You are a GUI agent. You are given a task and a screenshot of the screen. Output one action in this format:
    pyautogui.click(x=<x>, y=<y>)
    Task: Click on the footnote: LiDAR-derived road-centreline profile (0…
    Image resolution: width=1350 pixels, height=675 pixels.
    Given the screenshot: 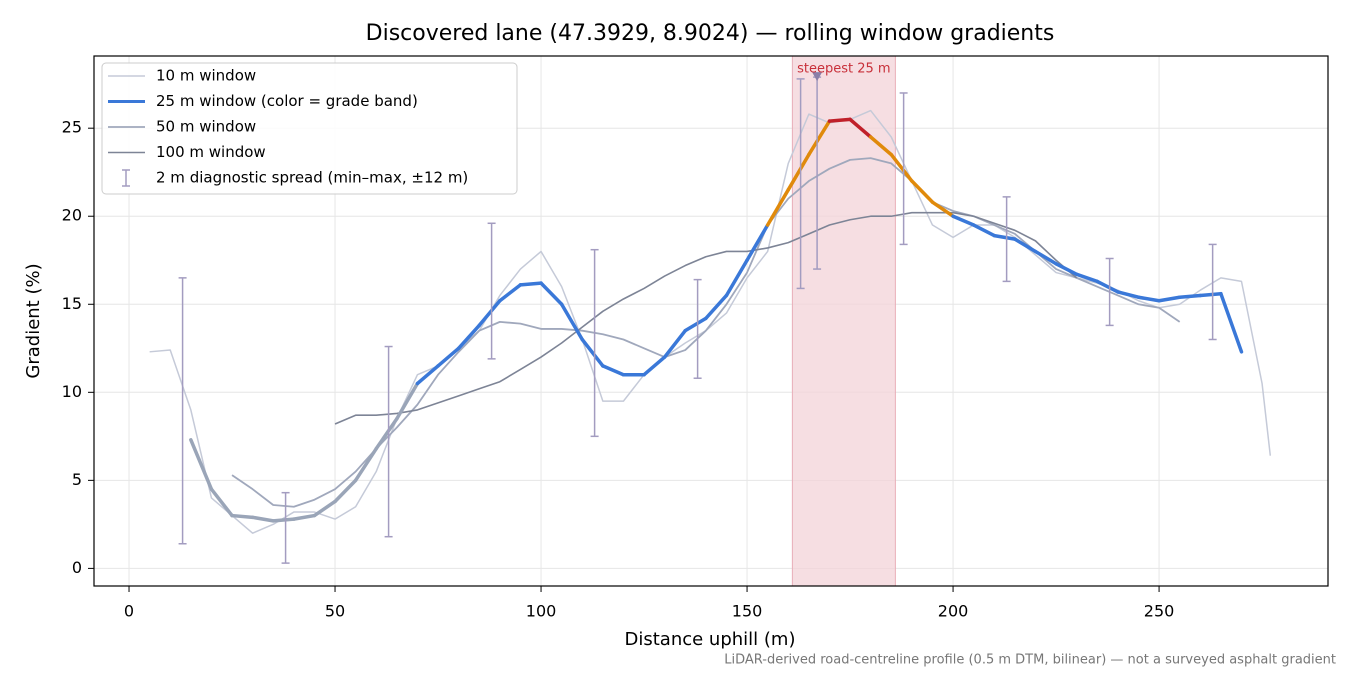 What is the action you would take?
    pyautogui.click(x=1030, y=660)
    